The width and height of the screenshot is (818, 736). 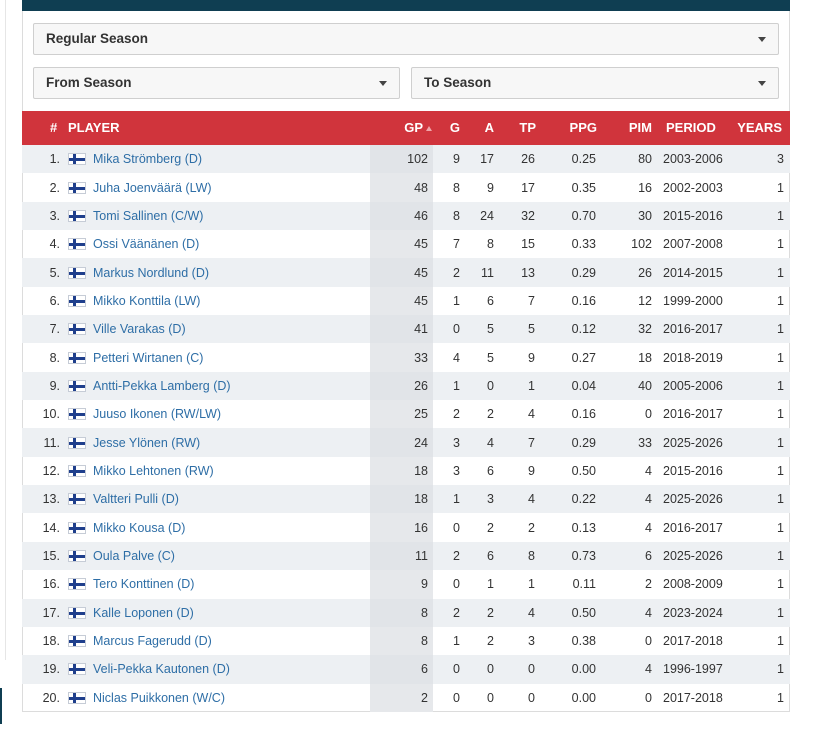 What do you see at coordinates (157, 414) in the screenshot?
I see `player-name-link: Juuso Ikonen (RW/LW)` at bounding box center [157, 414].